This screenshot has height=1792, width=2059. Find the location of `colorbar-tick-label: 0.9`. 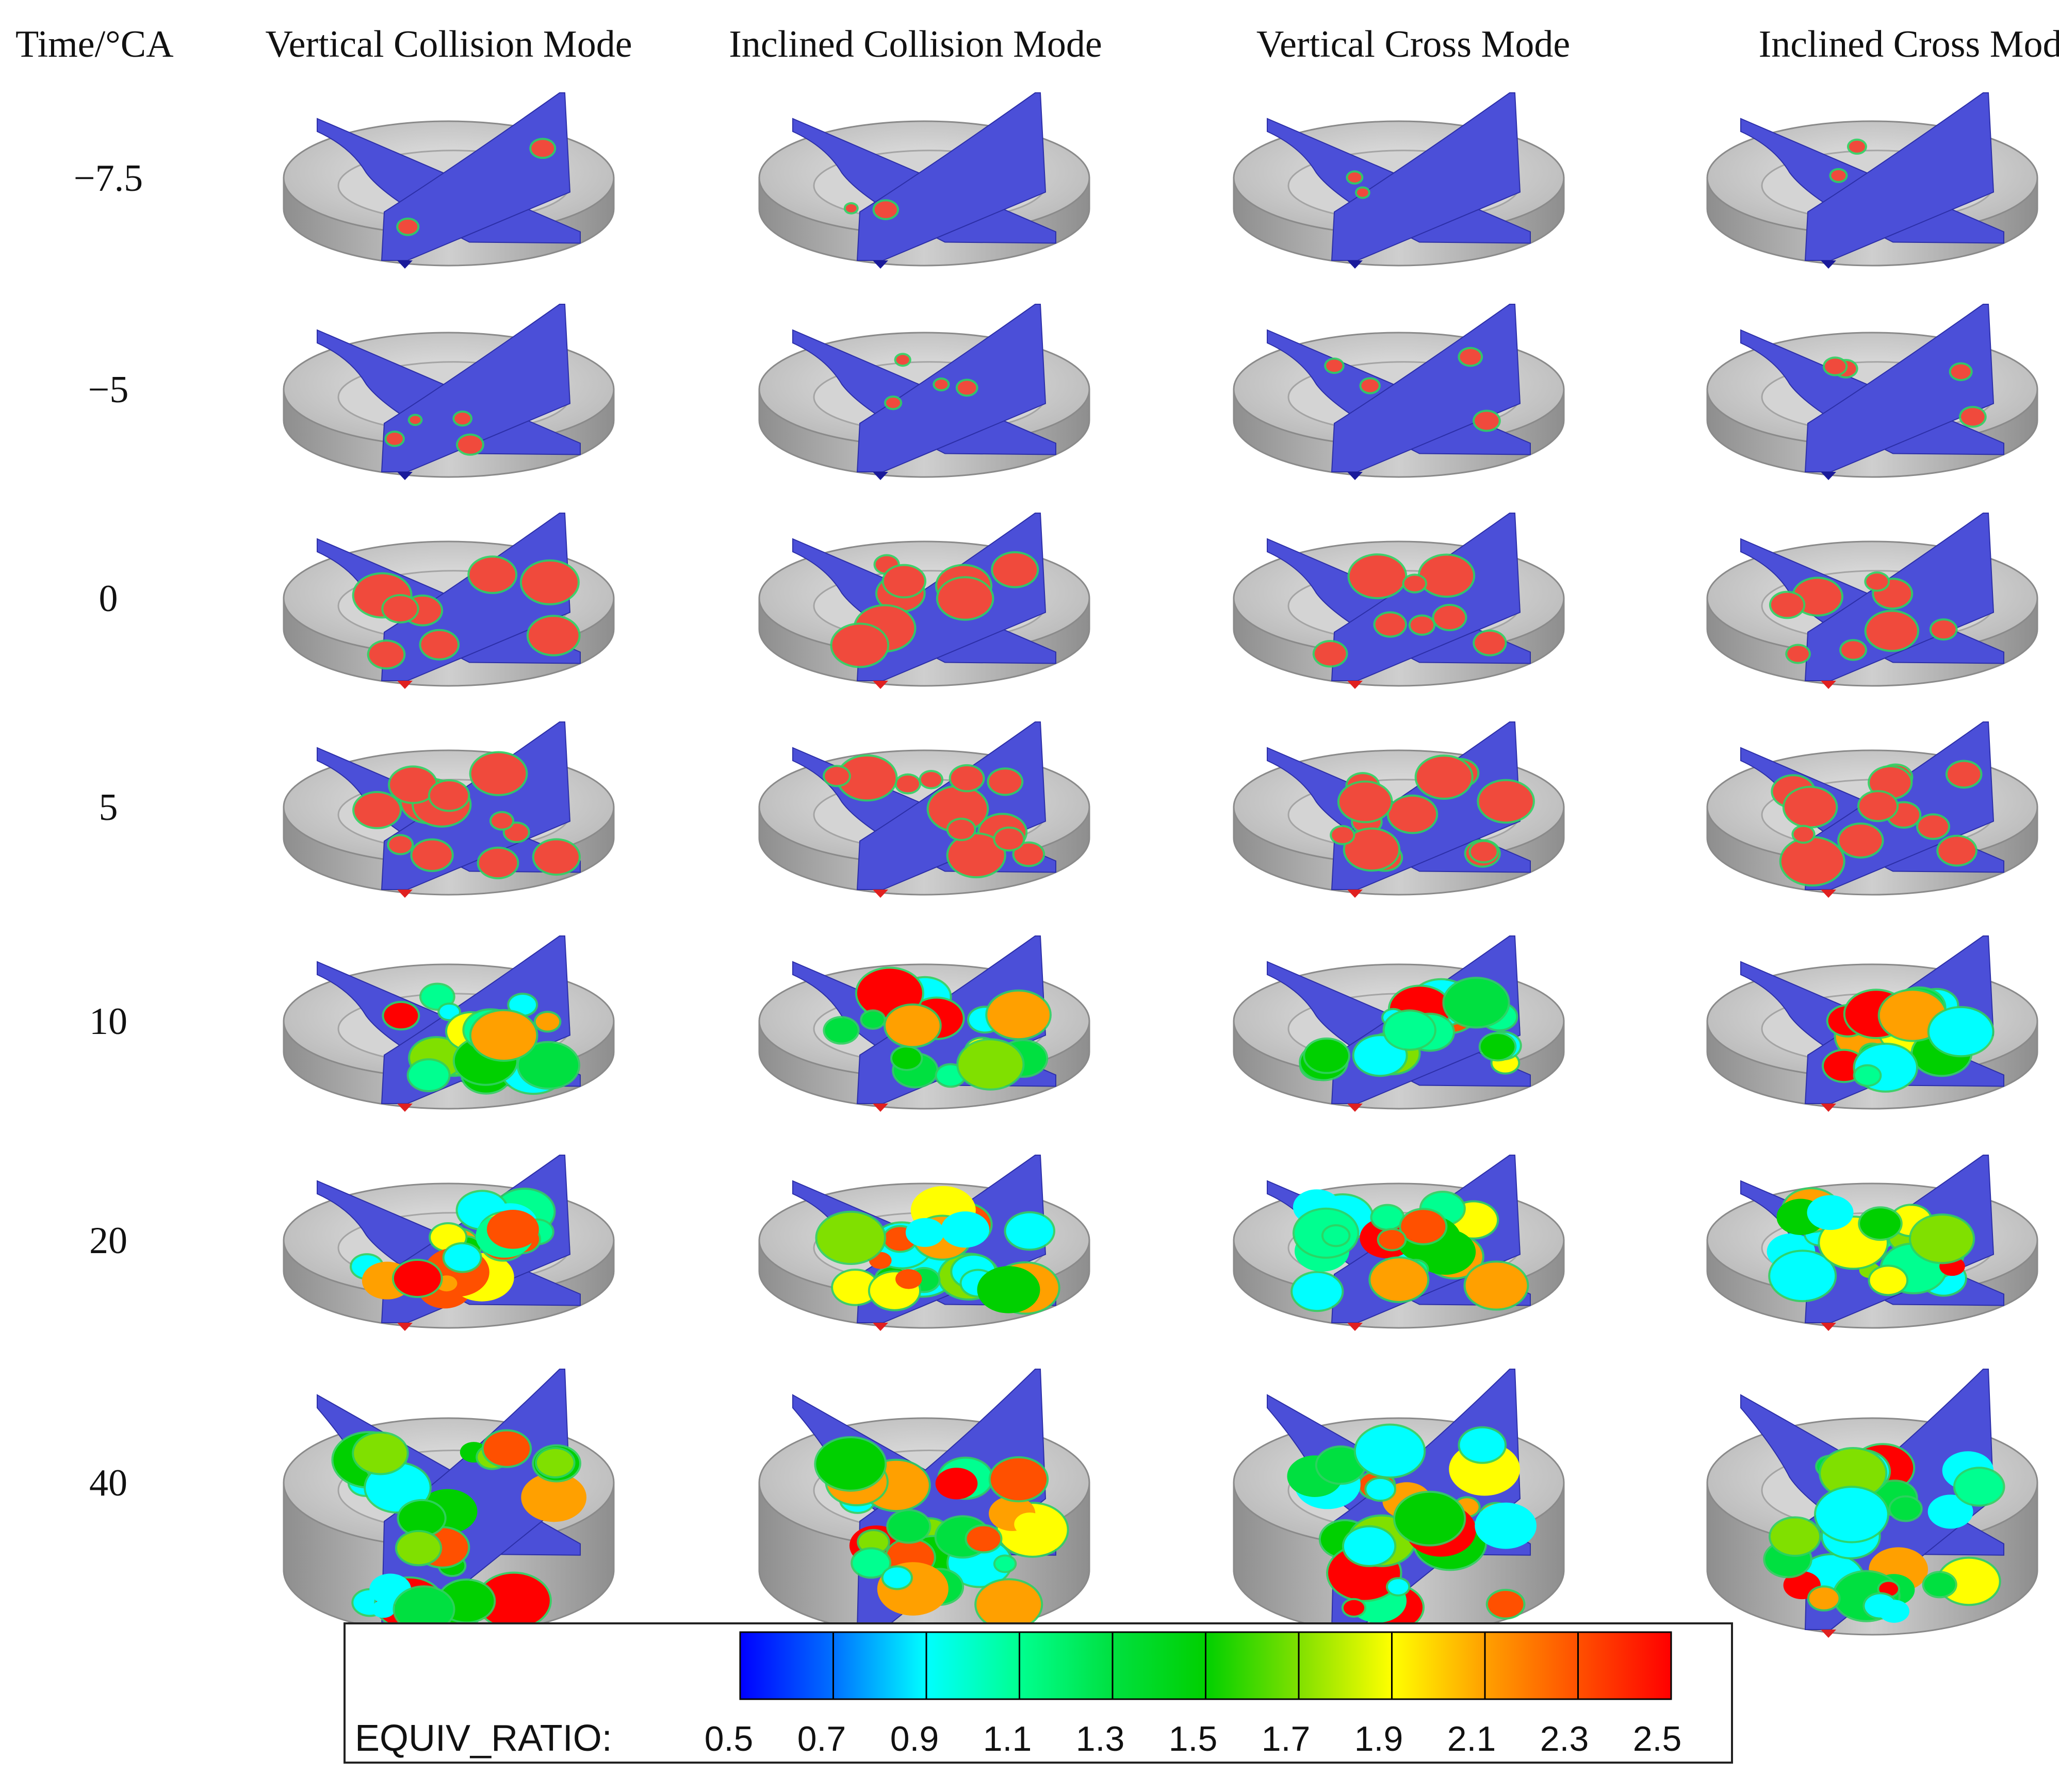

colorbar-tick-label: 0.9 is located at coordinates (914, 1738).